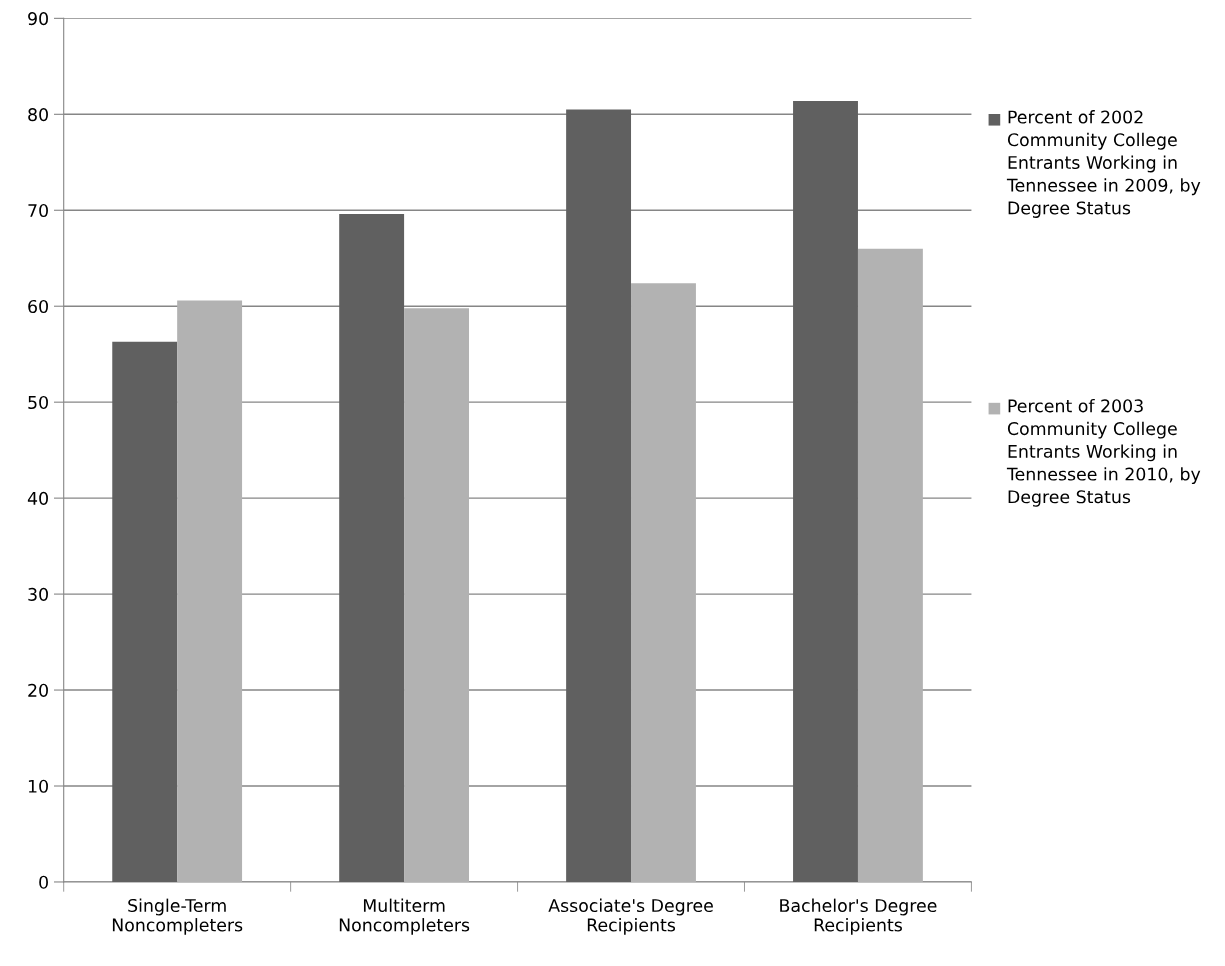 This screenshot has height=966, width=1225. What do you see at coordinates (38, 690) in the screenshot?
I see `y-tick-label: 20` at bounding box center [38, 690].